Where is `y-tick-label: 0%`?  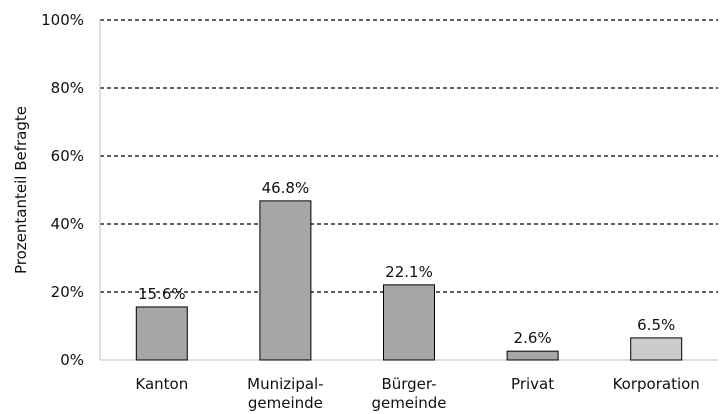
y-tick-label: 0% is located at coordinates (72, 360).